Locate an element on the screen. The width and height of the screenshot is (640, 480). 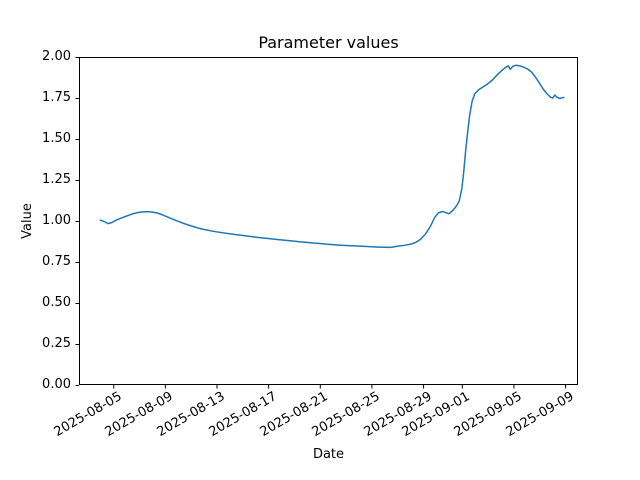
x-axis-label: Date is located at coordinates (328, 454).